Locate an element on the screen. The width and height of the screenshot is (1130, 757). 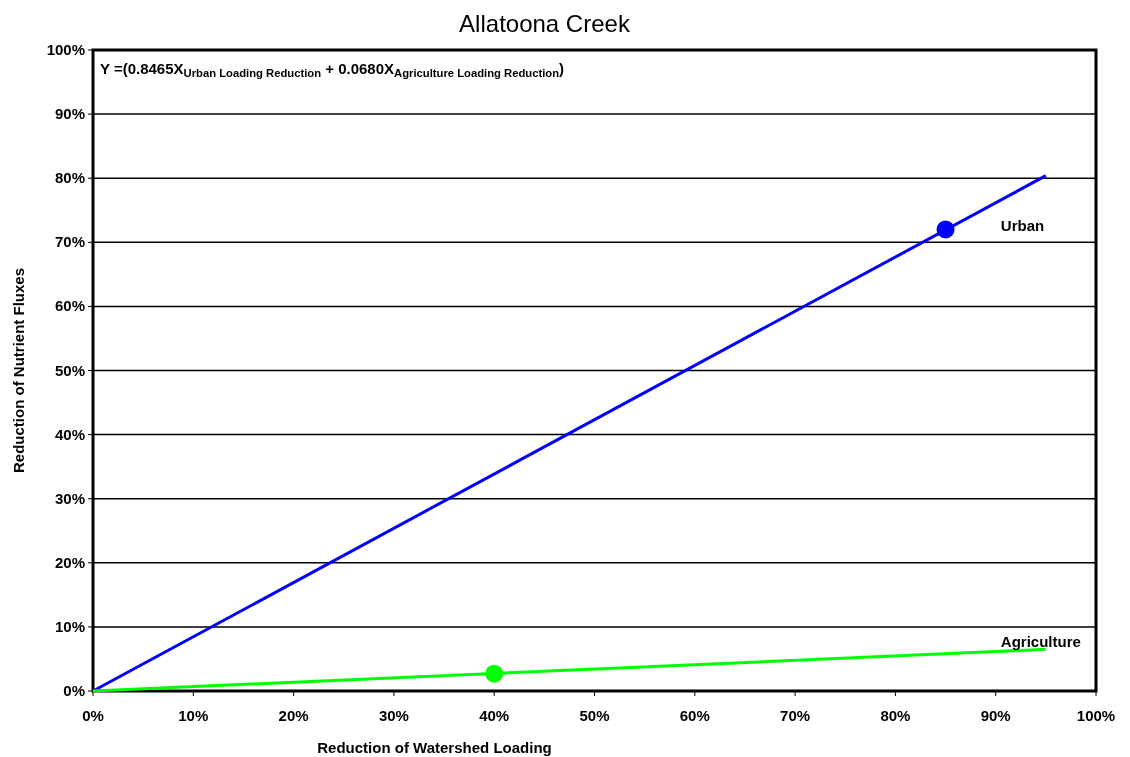
series-label: Agriculture is located at coordinates (1040, 642).